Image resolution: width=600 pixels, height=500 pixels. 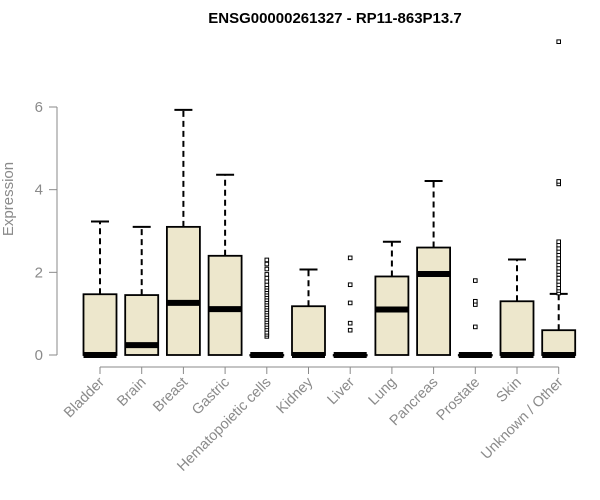 I want to click on y-tick-label: 2, so click(x=39, y=272).